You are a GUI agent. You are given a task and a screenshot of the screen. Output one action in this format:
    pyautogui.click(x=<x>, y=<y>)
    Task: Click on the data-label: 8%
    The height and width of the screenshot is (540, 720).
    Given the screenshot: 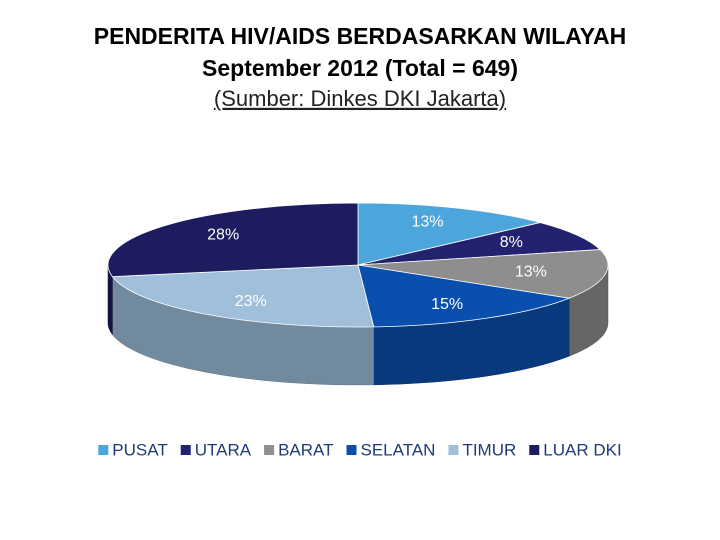 What is the action you would take?
    pyautogui.click(x=511, y=242)
    